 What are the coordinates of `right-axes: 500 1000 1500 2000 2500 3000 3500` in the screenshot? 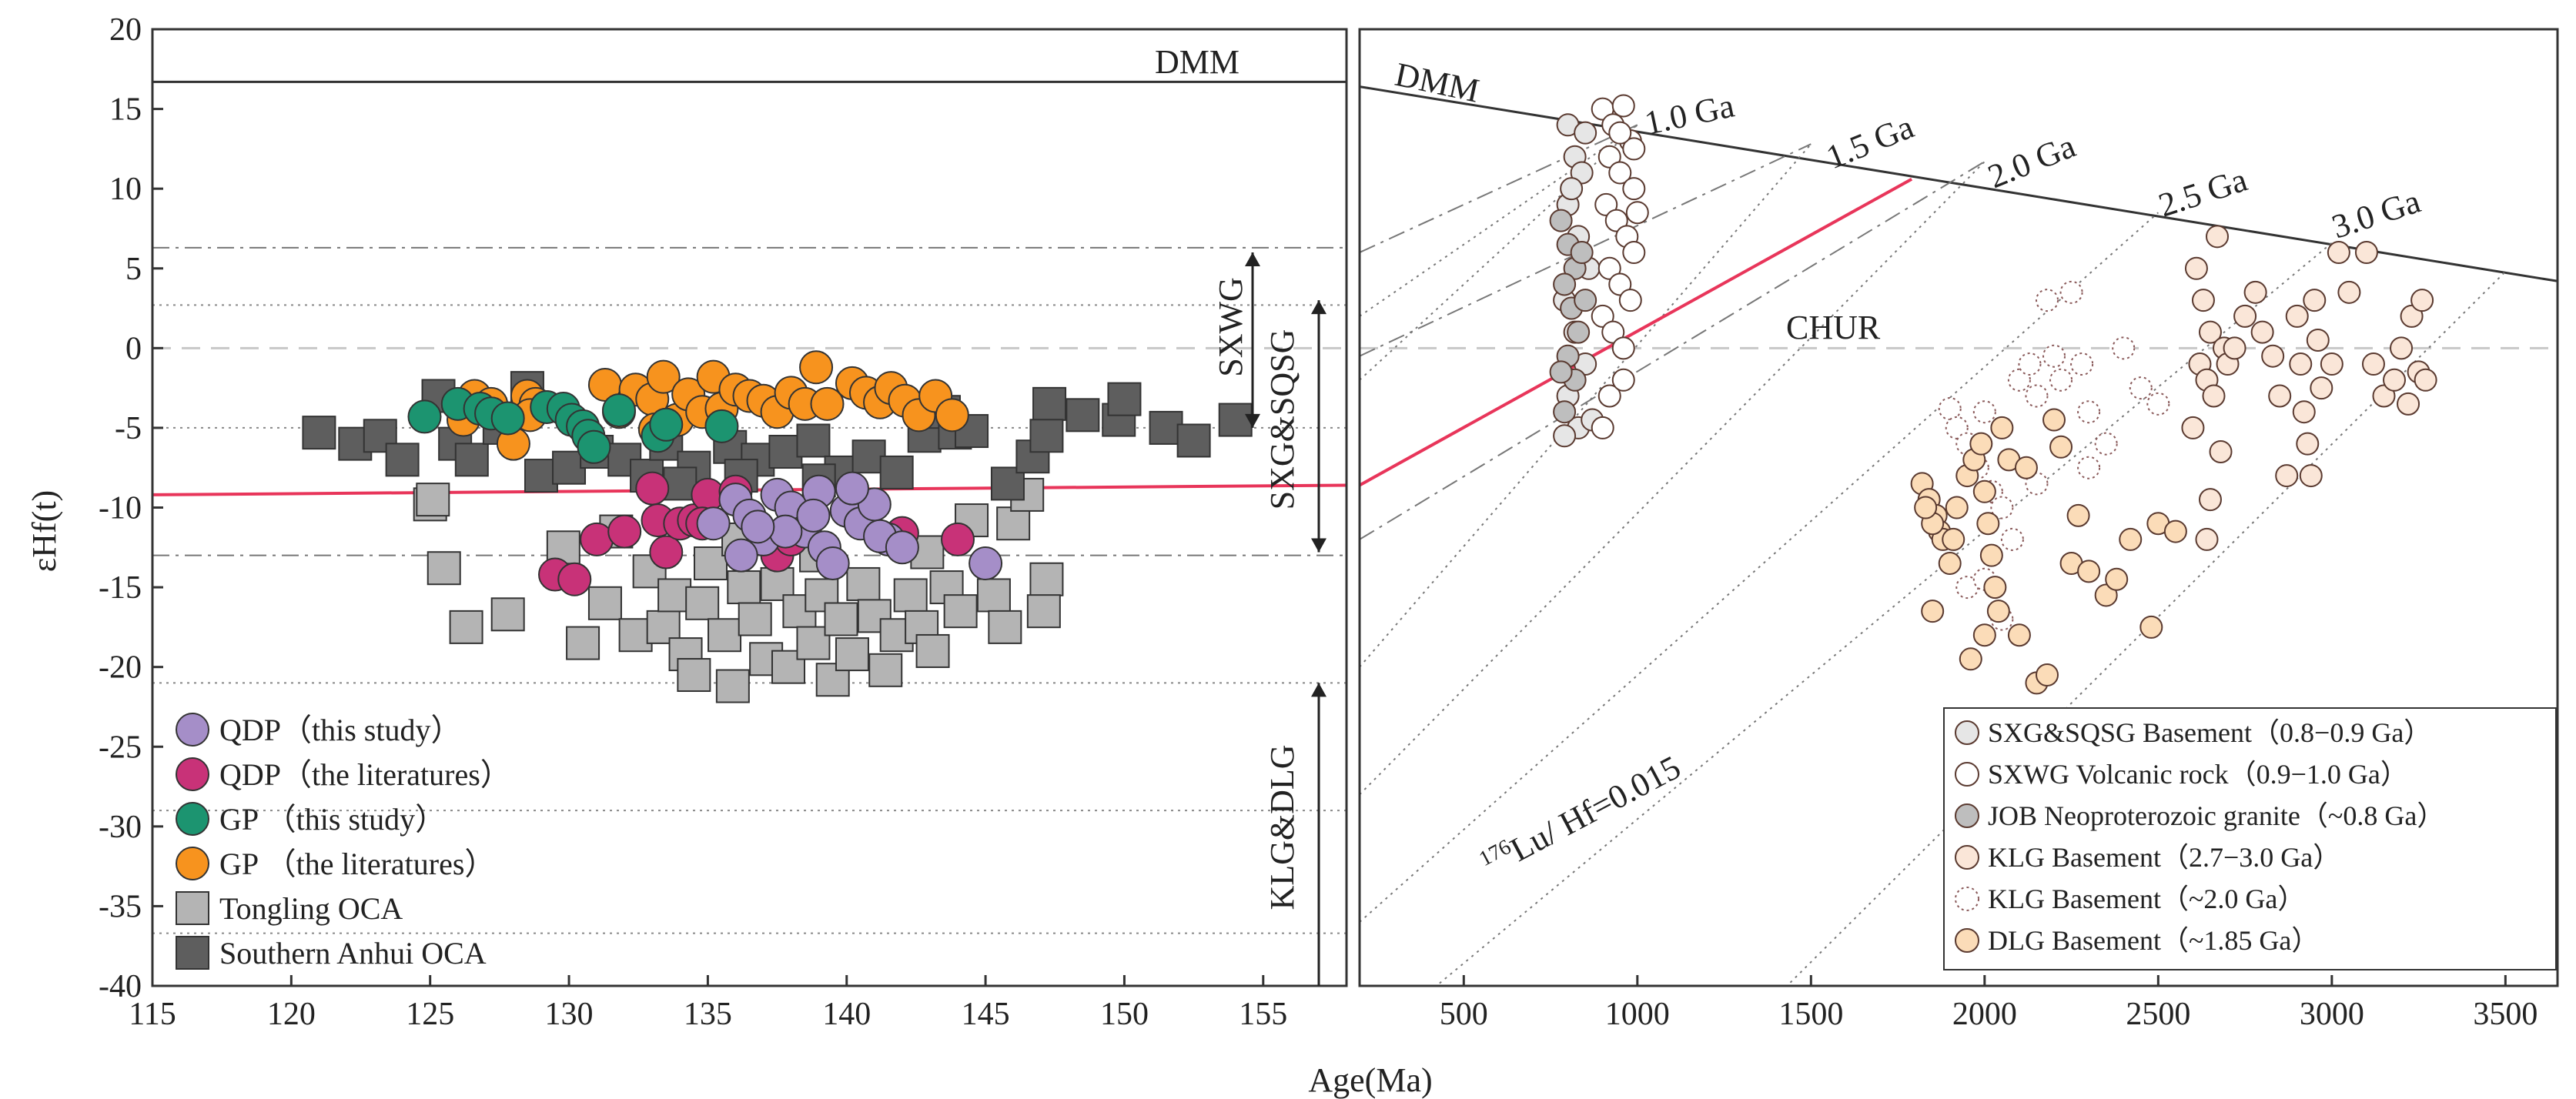 It's located at (1989, 1004).